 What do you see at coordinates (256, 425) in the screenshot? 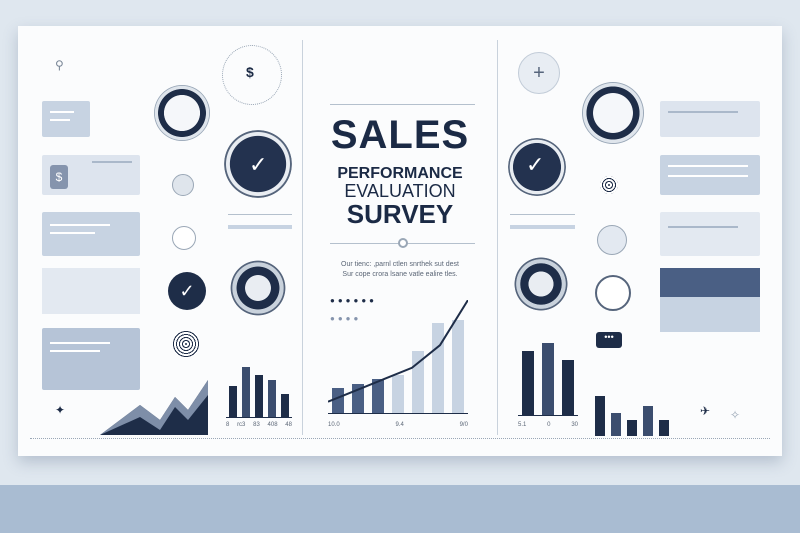
I see `tick-label: 83` at bounding box center [256, 425].